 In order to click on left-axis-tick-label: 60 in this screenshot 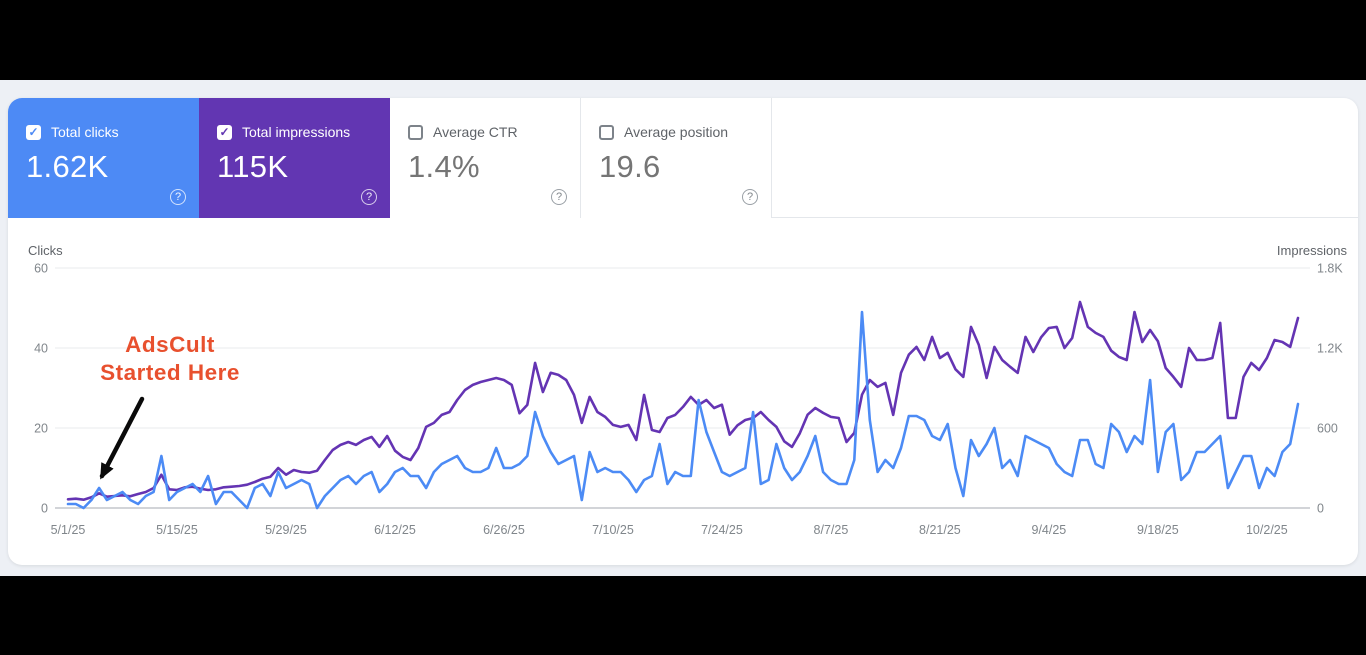, I will do `click(41, 269)`.